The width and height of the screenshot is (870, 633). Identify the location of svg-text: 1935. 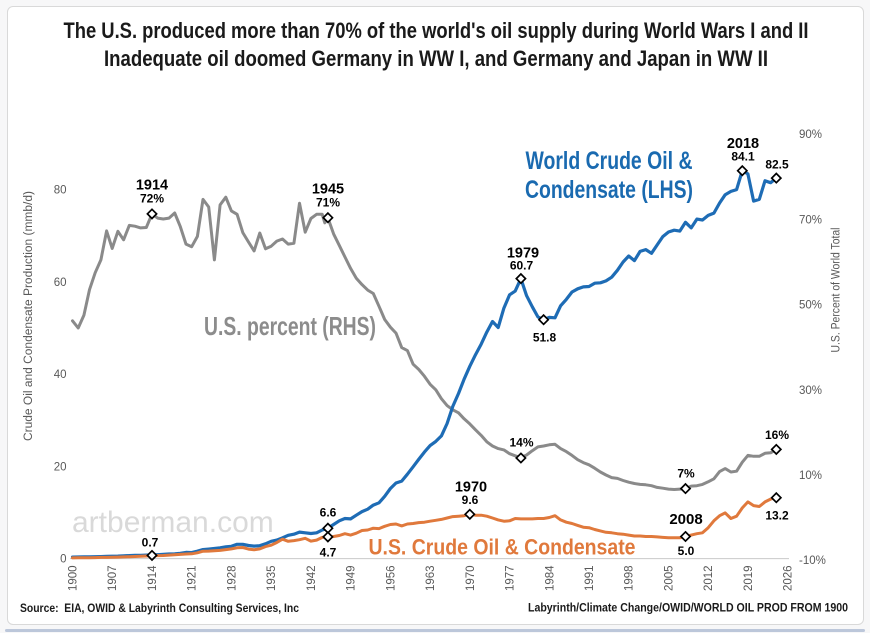
(272, 578).